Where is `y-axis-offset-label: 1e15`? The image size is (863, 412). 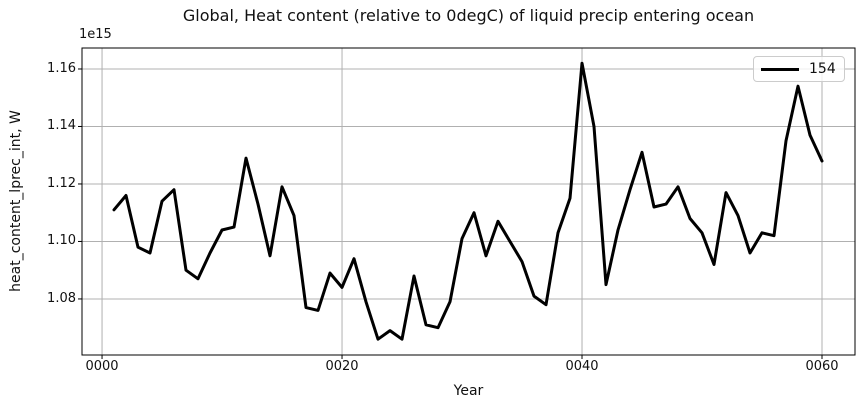 y-axis-offset-label: 1e15 is located at coordinates (95, 34).